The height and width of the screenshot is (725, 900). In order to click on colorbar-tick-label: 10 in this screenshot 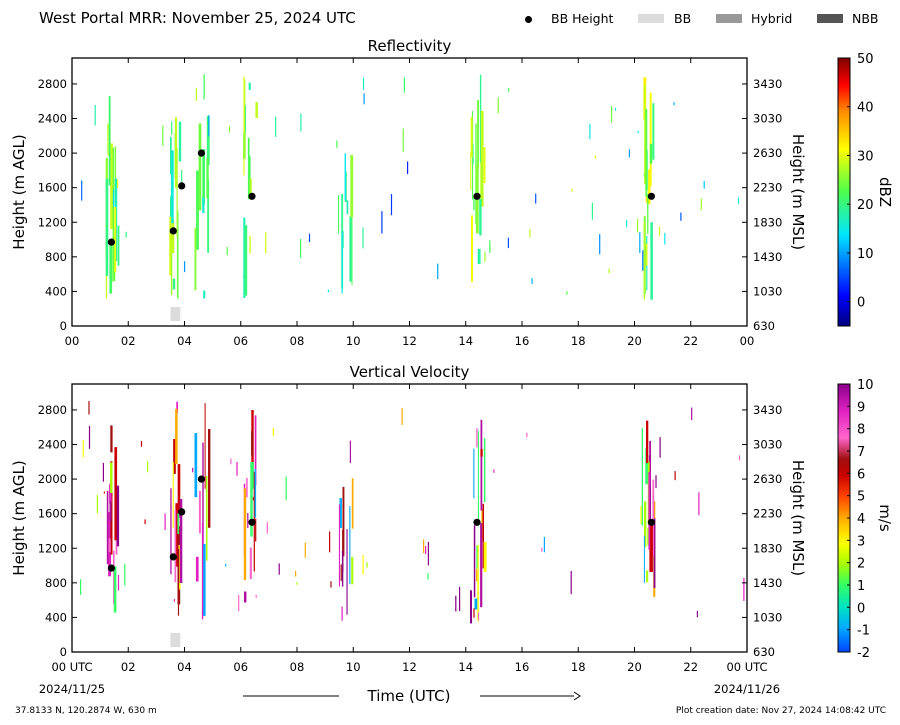, I will do `click(865, 385)`.